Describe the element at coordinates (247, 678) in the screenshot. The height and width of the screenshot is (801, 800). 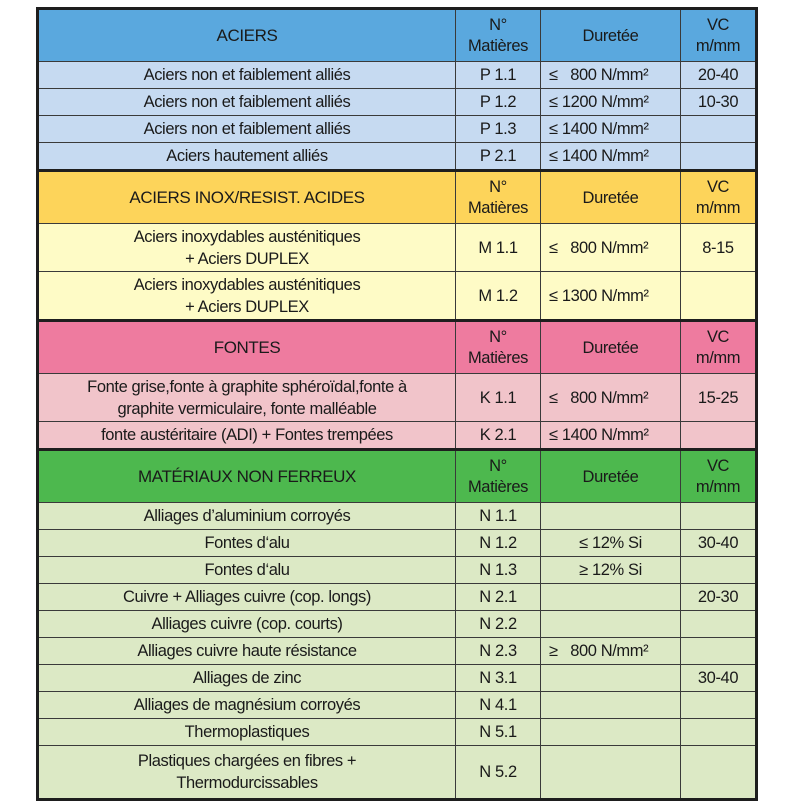
I see `material-name: Alliages de zinc` at that location.